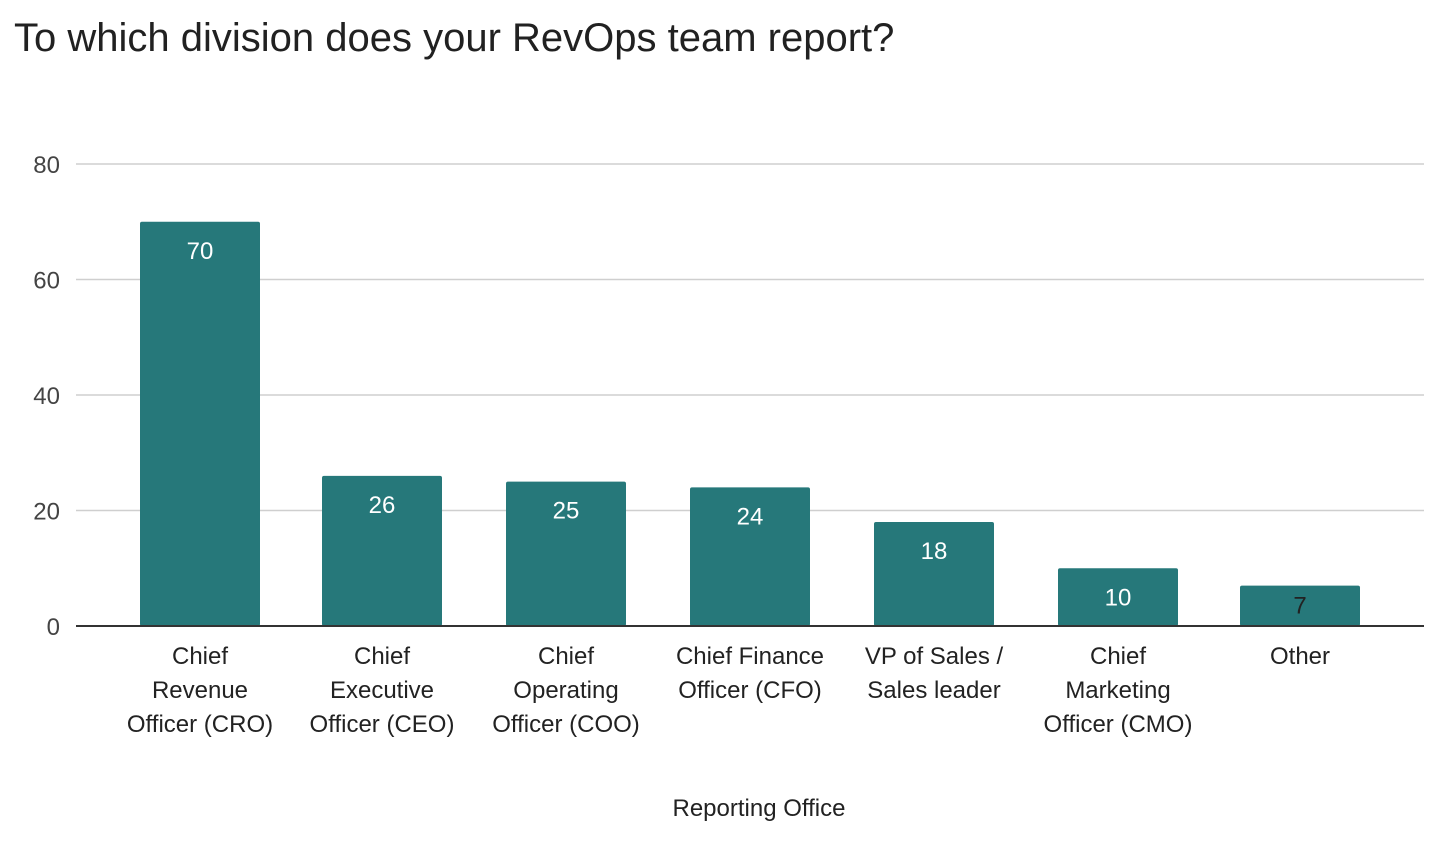 The width and height of the screenshot is (1456, 848). I want to click on data-label: 18, so click(934, 551).